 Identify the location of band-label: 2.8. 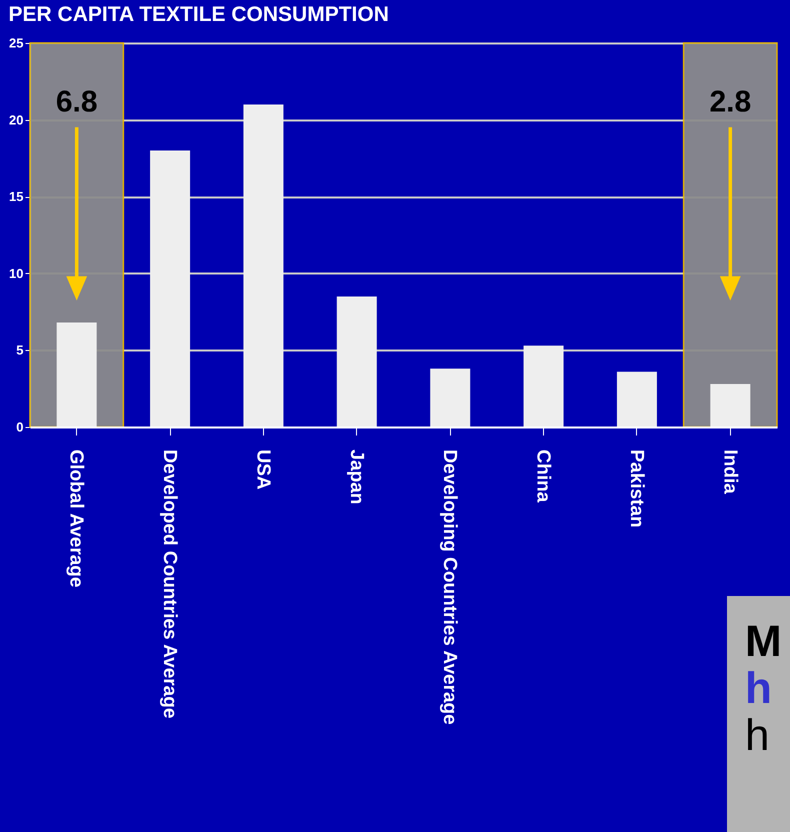
(730, 102).